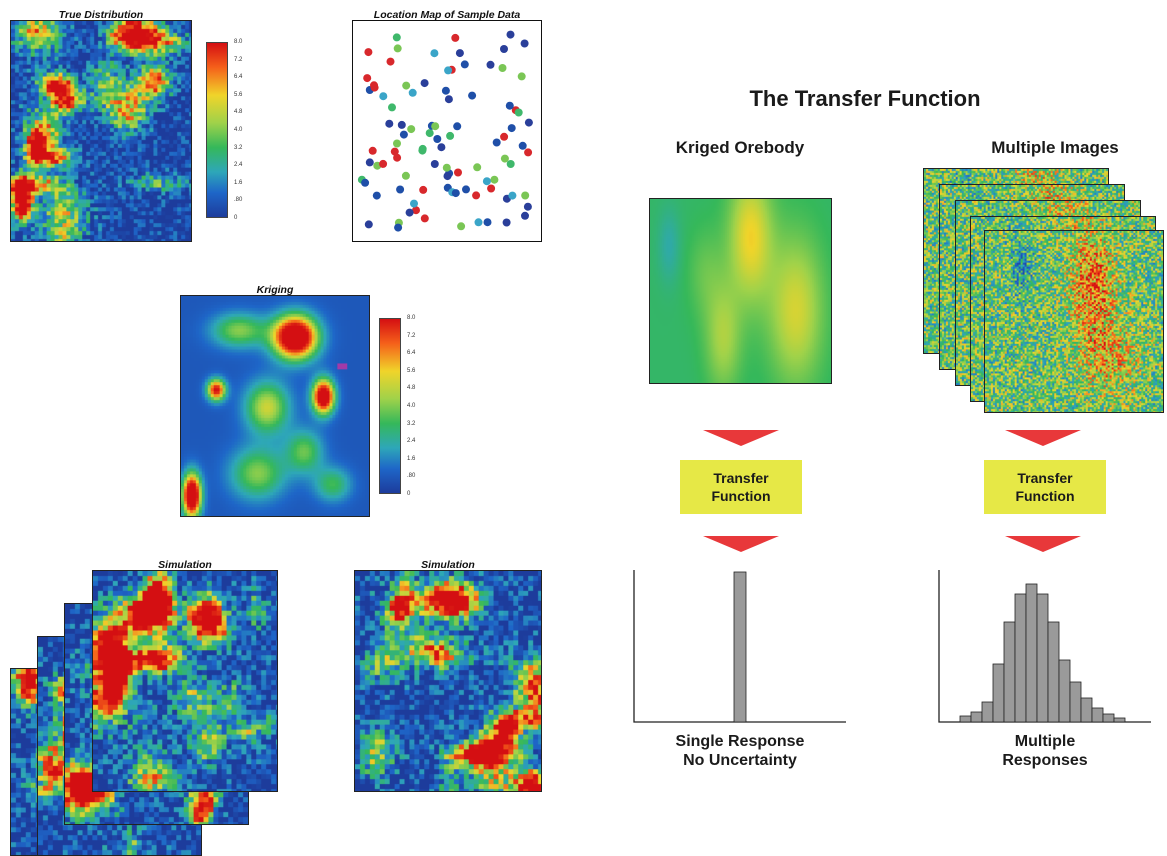  Describe the element at coordinates (275, 290) in the screenshot. I see `kriging-title: Kriging` at that location.